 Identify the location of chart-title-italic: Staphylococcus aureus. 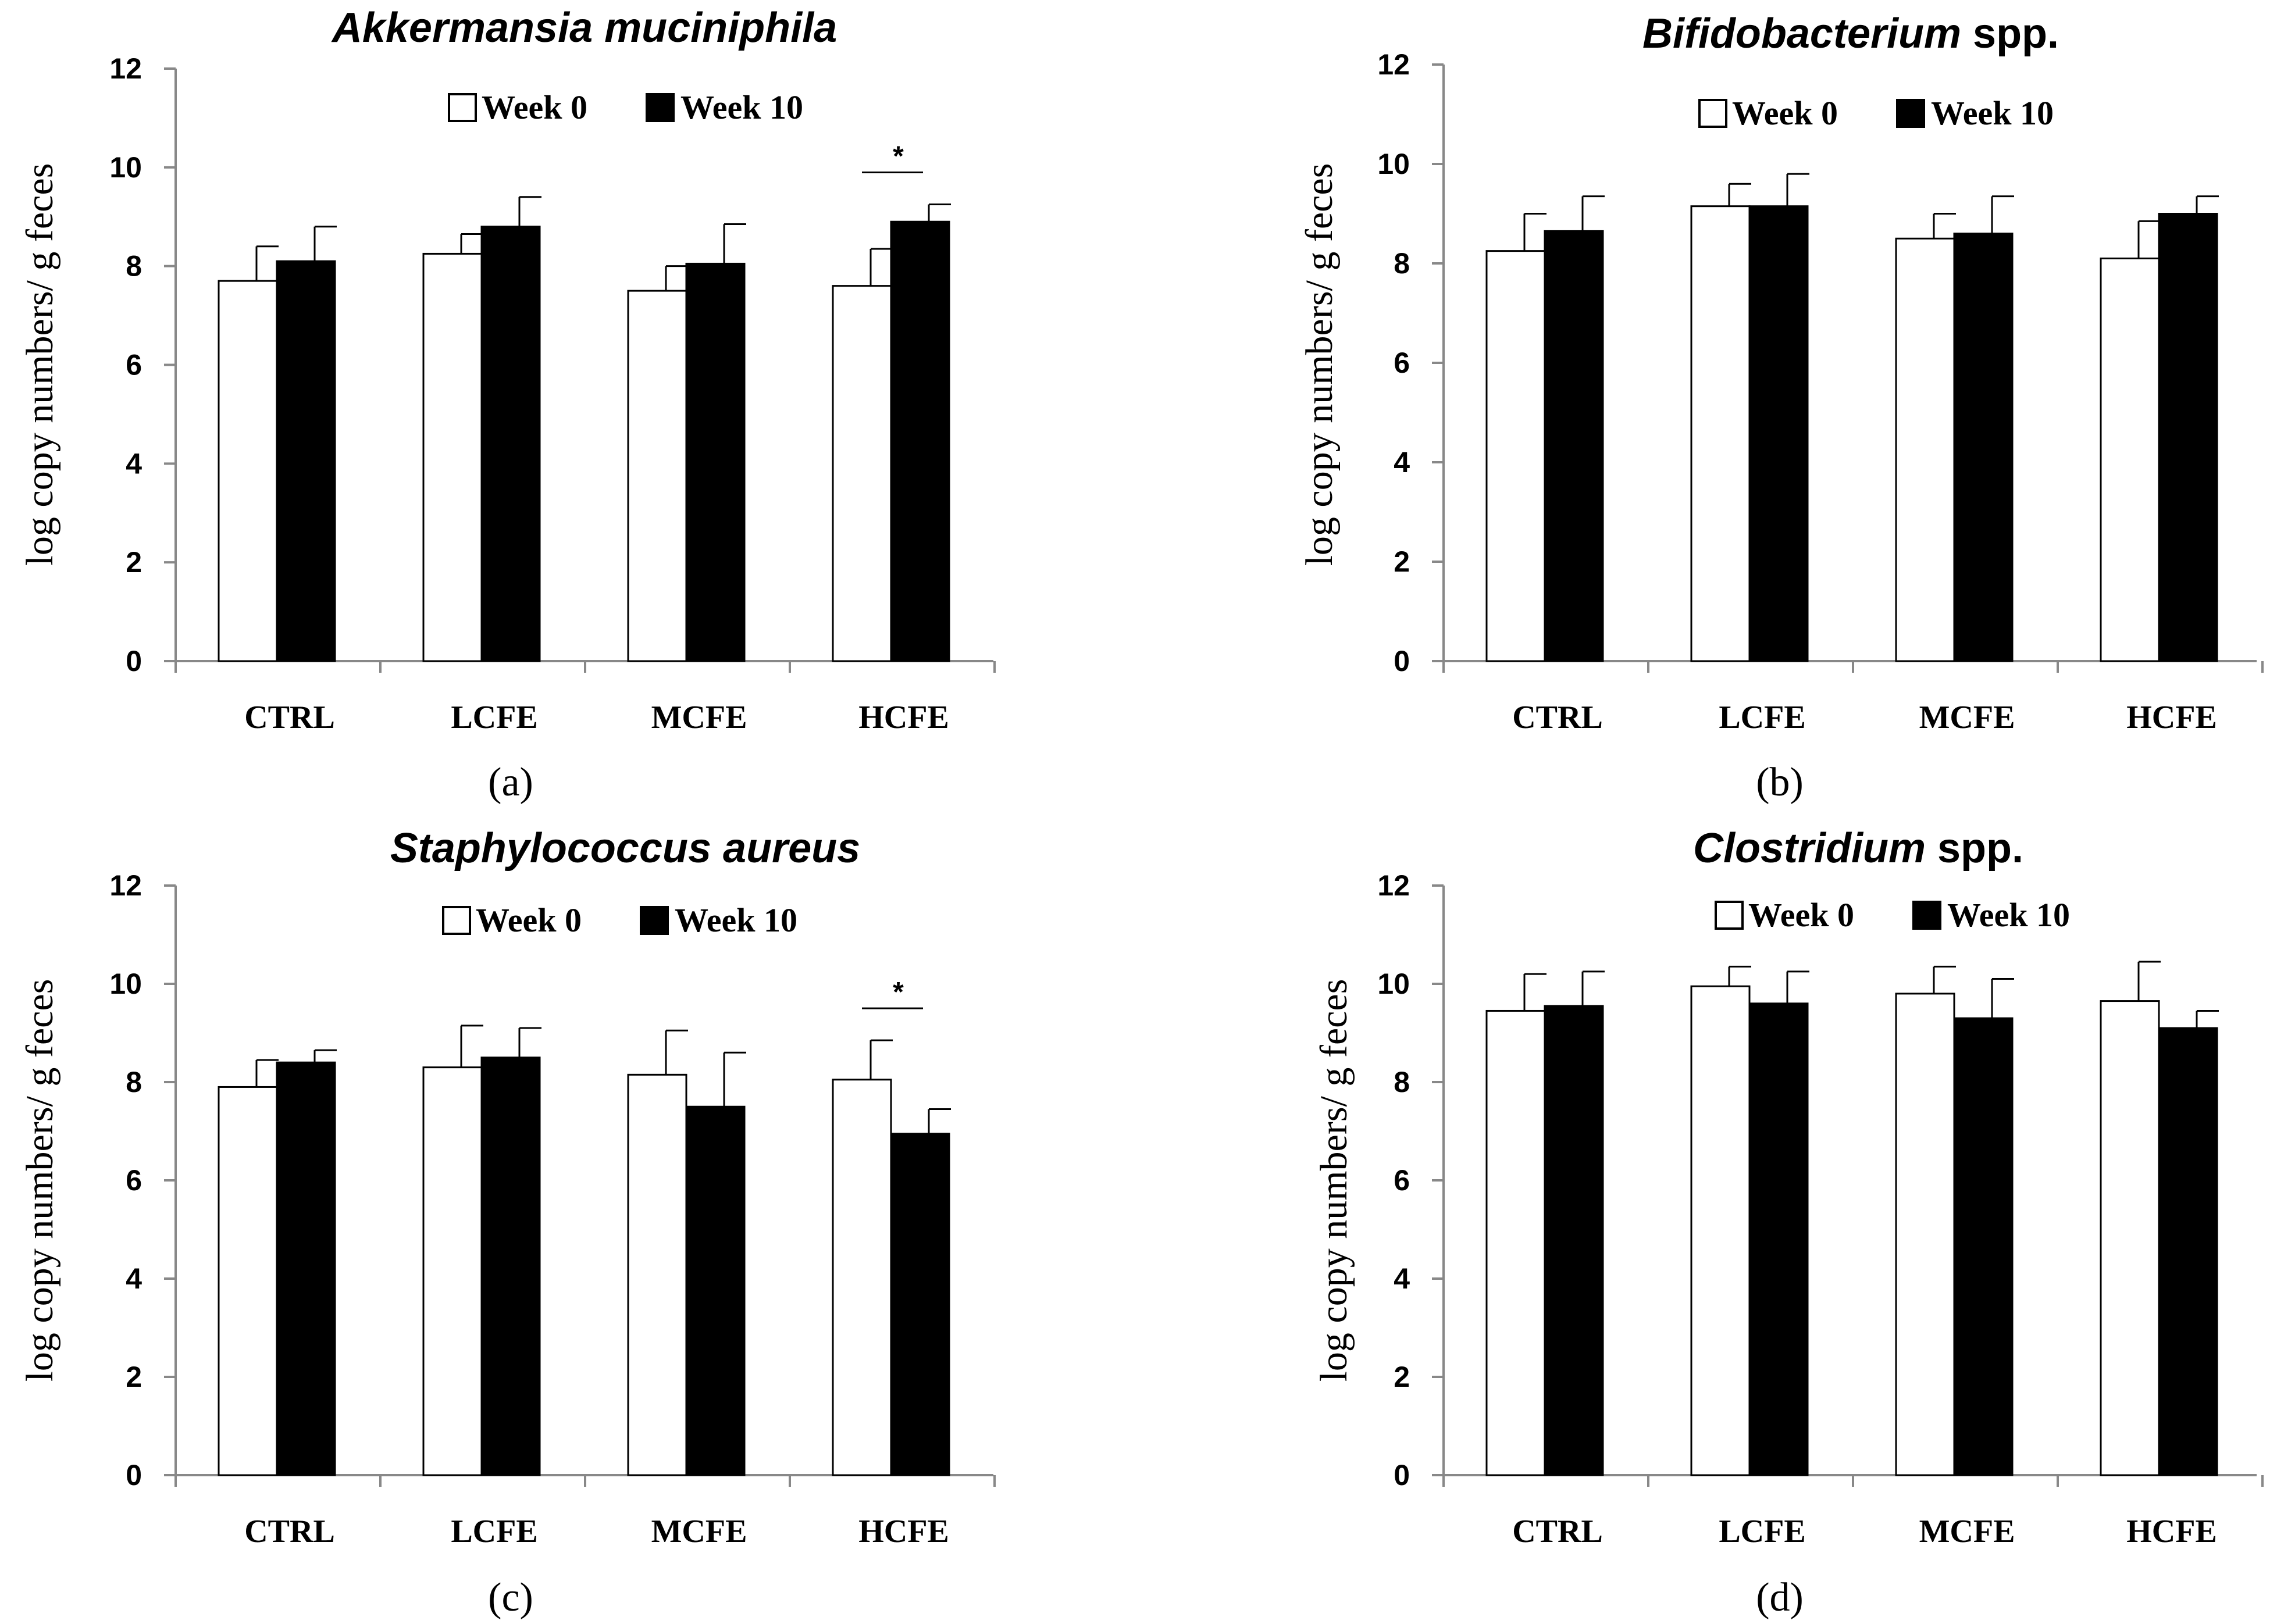
(625, 848).